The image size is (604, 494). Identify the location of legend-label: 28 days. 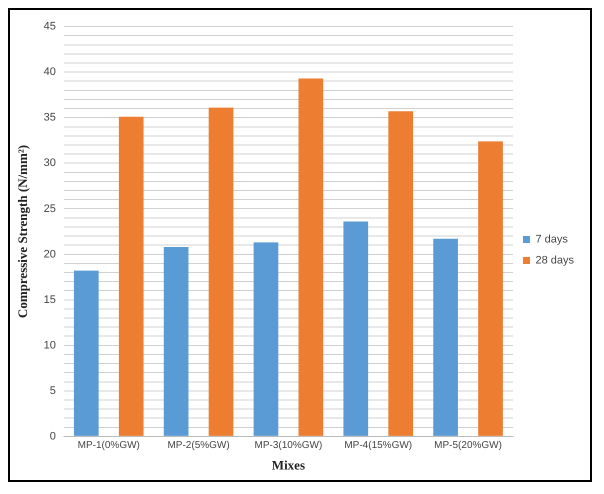
(554, 260).